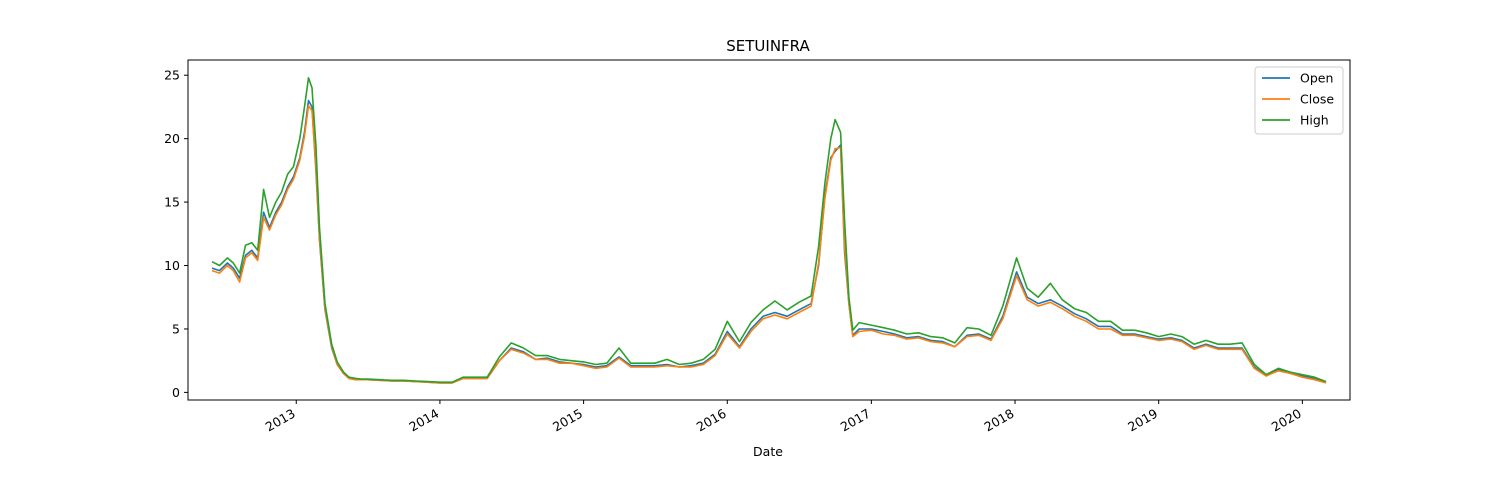 This screenshot has width=1500, height=500. I want to click on legend-label-open: Open, so click(1316, 78).